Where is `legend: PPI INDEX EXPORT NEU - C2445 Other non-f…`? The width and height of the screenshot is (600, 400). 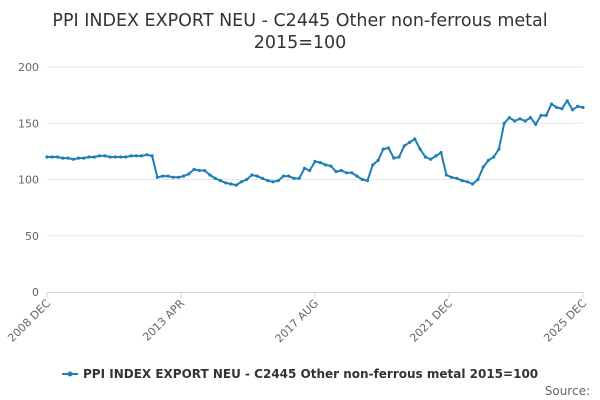
legend: PPI INDEX EXPORT NEU - C2445 Other non-f… is located at coordinates (300, 374).